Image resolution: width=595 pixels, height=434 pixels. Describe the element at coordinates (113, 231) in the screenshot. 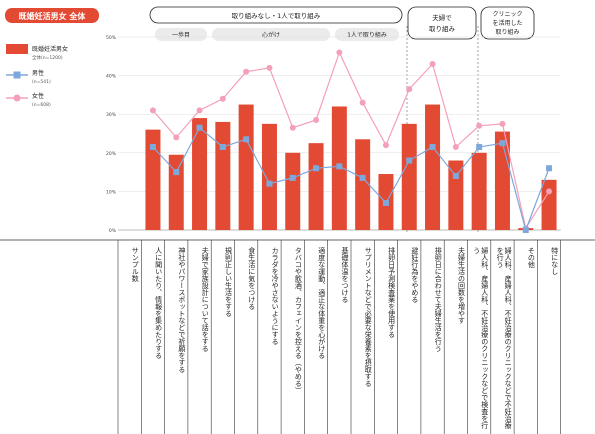

I see `y-tick-label: 0%` at that location.